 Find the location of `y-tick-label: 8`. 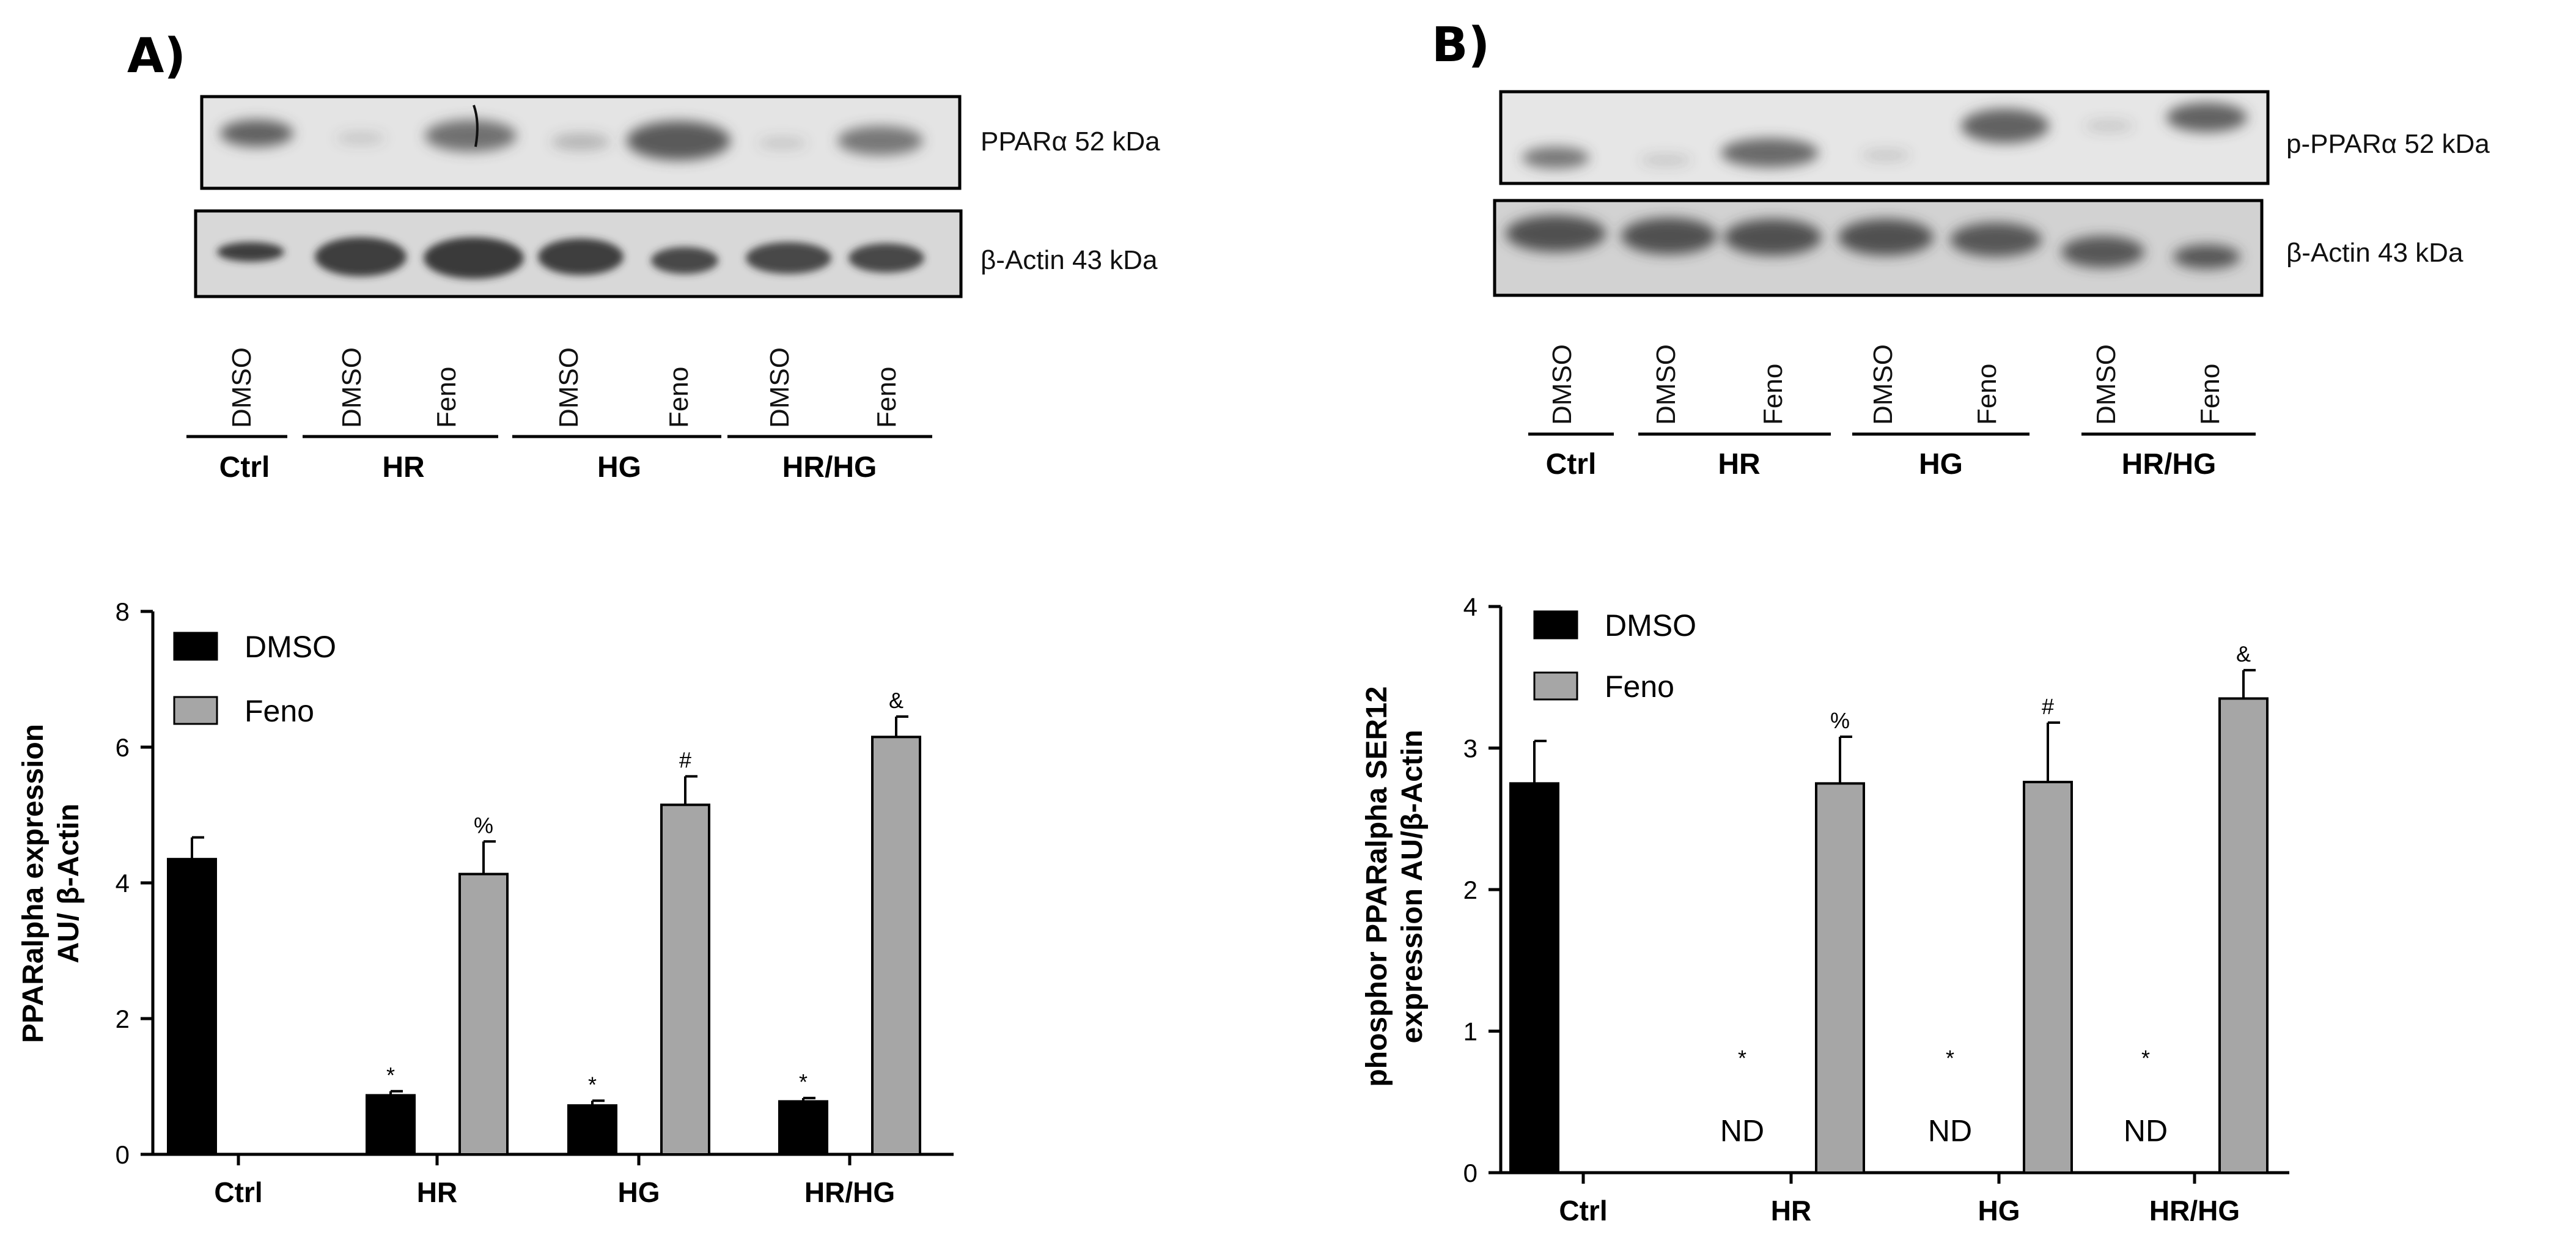

y-tick-label: 8 is located at coordinates (123, 611).